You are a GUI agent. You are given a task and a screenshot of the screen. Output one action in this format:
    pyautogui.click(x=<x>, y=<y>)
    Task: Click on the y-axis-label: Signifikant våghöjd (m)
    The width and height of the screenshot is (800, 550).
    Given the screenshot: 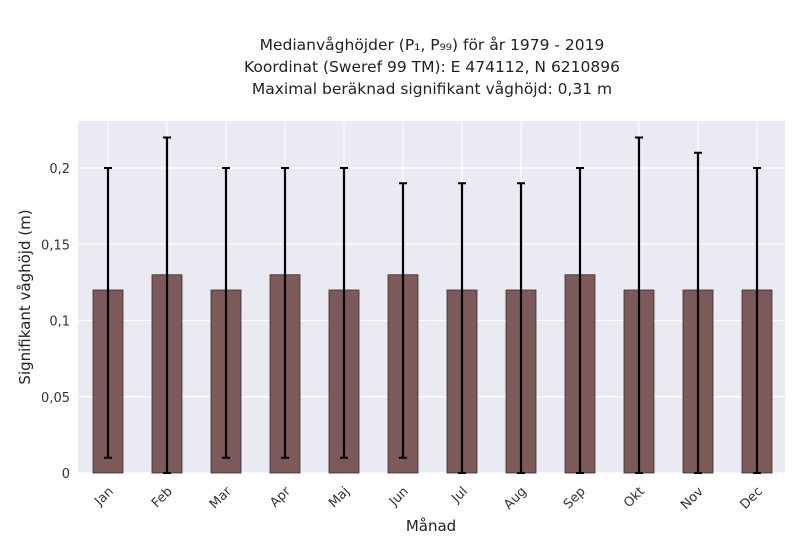 What is the action you would take?
    pyautogui.click(x=25, y=296)
    